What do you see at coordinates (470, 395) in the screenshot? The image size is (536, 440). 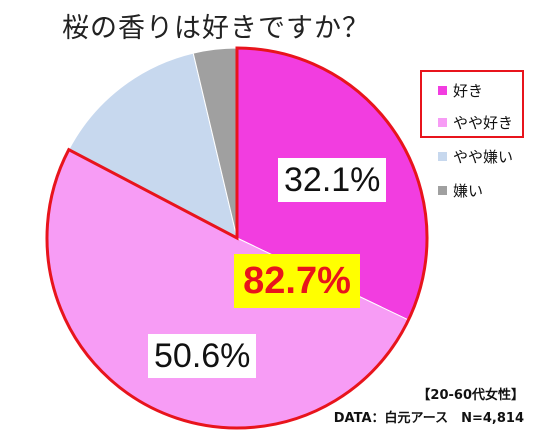 I see `footnote-group: 【20-60代女性】` at bounding box center [470, 395].